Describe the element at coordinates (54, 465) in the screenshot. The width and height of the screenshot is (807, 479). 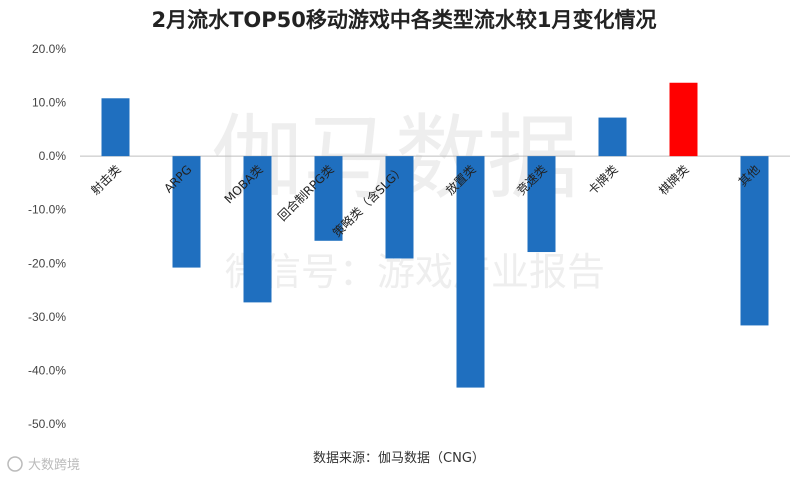
I see `corner-logo-text: 大数跨境` at that location.